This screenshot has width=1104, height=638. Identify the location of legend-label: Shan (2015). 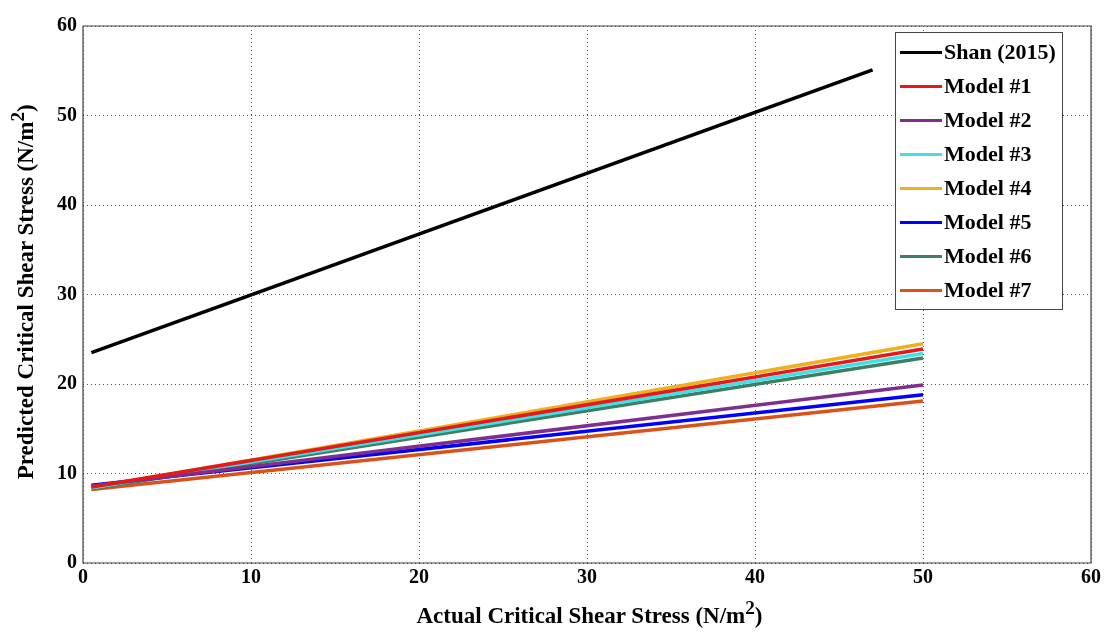
(1000, 52).